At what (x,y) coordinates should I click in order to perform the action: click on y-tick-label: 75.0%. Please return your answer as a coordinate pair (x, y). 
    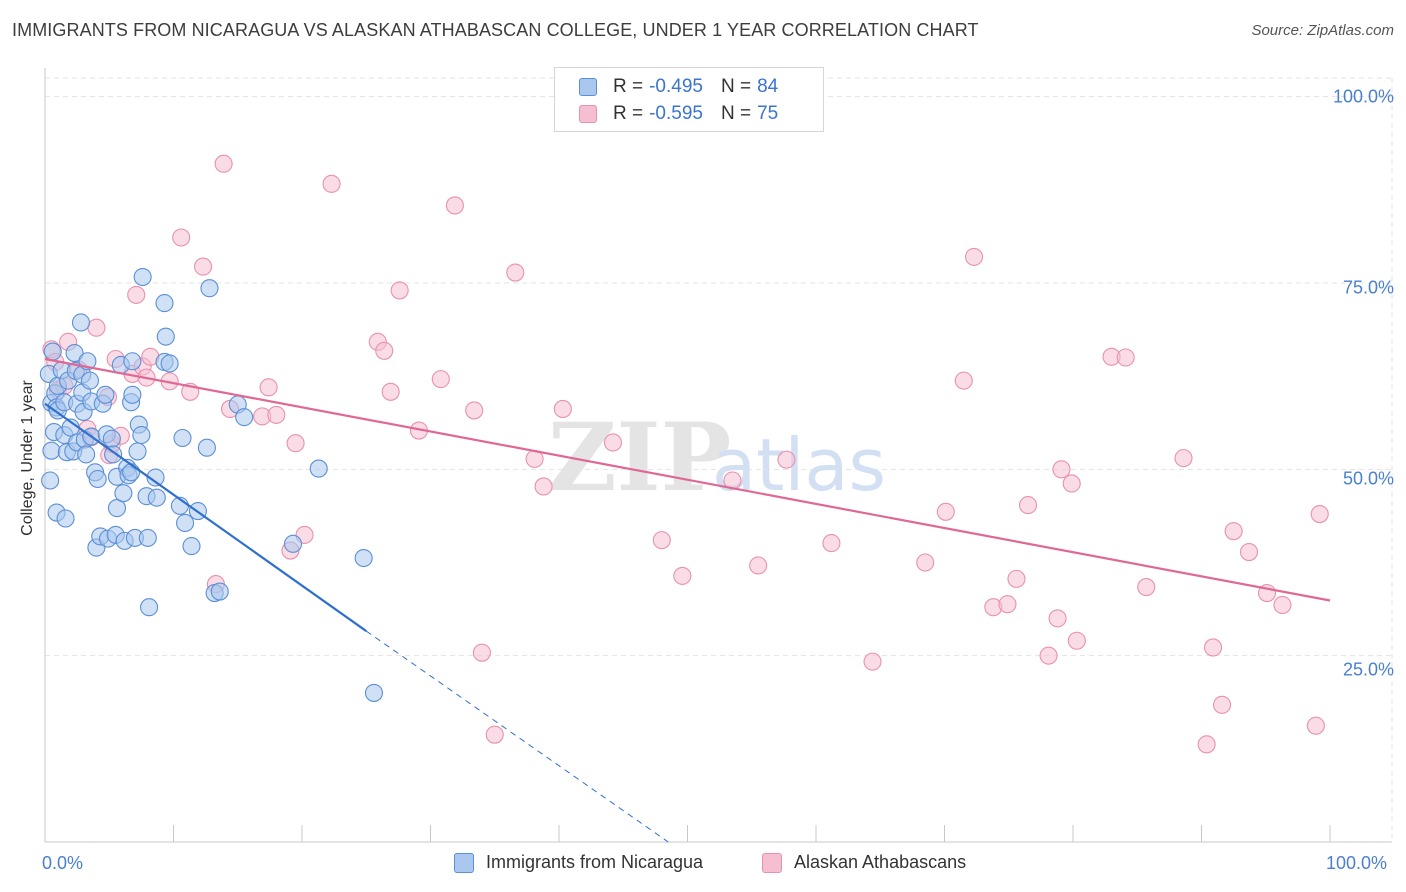
    Looking at the image, I should click on (1368, 287).